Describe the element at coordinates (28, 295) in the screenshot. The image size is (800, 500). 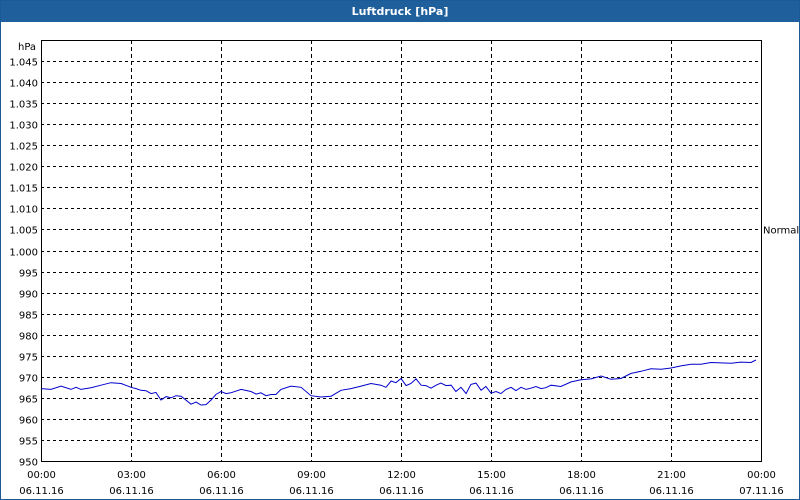
I see `y-tick-label: 990` at that location.